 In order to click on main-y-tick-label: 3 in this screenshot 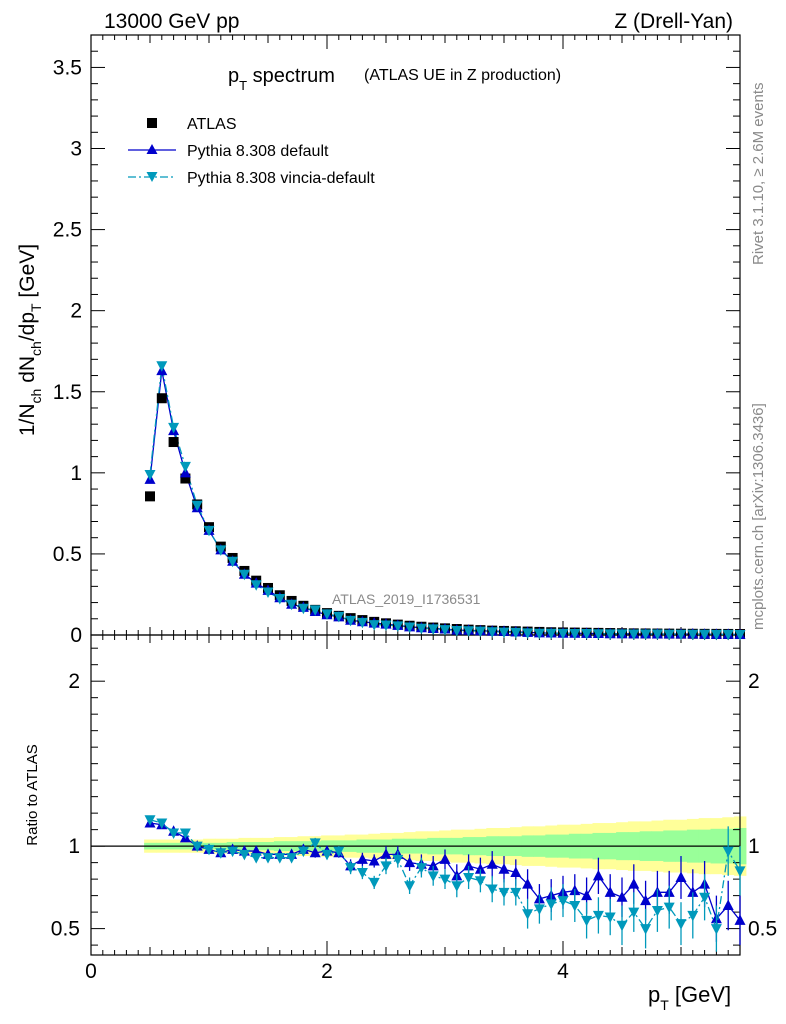, I will do `click(76, 149)`.